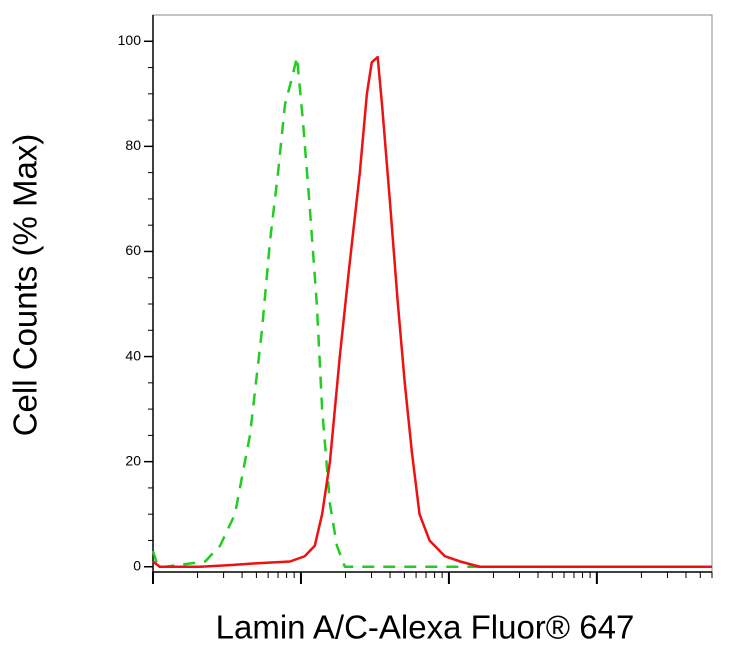 Image resolution: width=730 pixels, height=646 pixels. Describe the element at coordinates (130, 40) in the screenshot. I see `y-tick-label: 100` at that location.